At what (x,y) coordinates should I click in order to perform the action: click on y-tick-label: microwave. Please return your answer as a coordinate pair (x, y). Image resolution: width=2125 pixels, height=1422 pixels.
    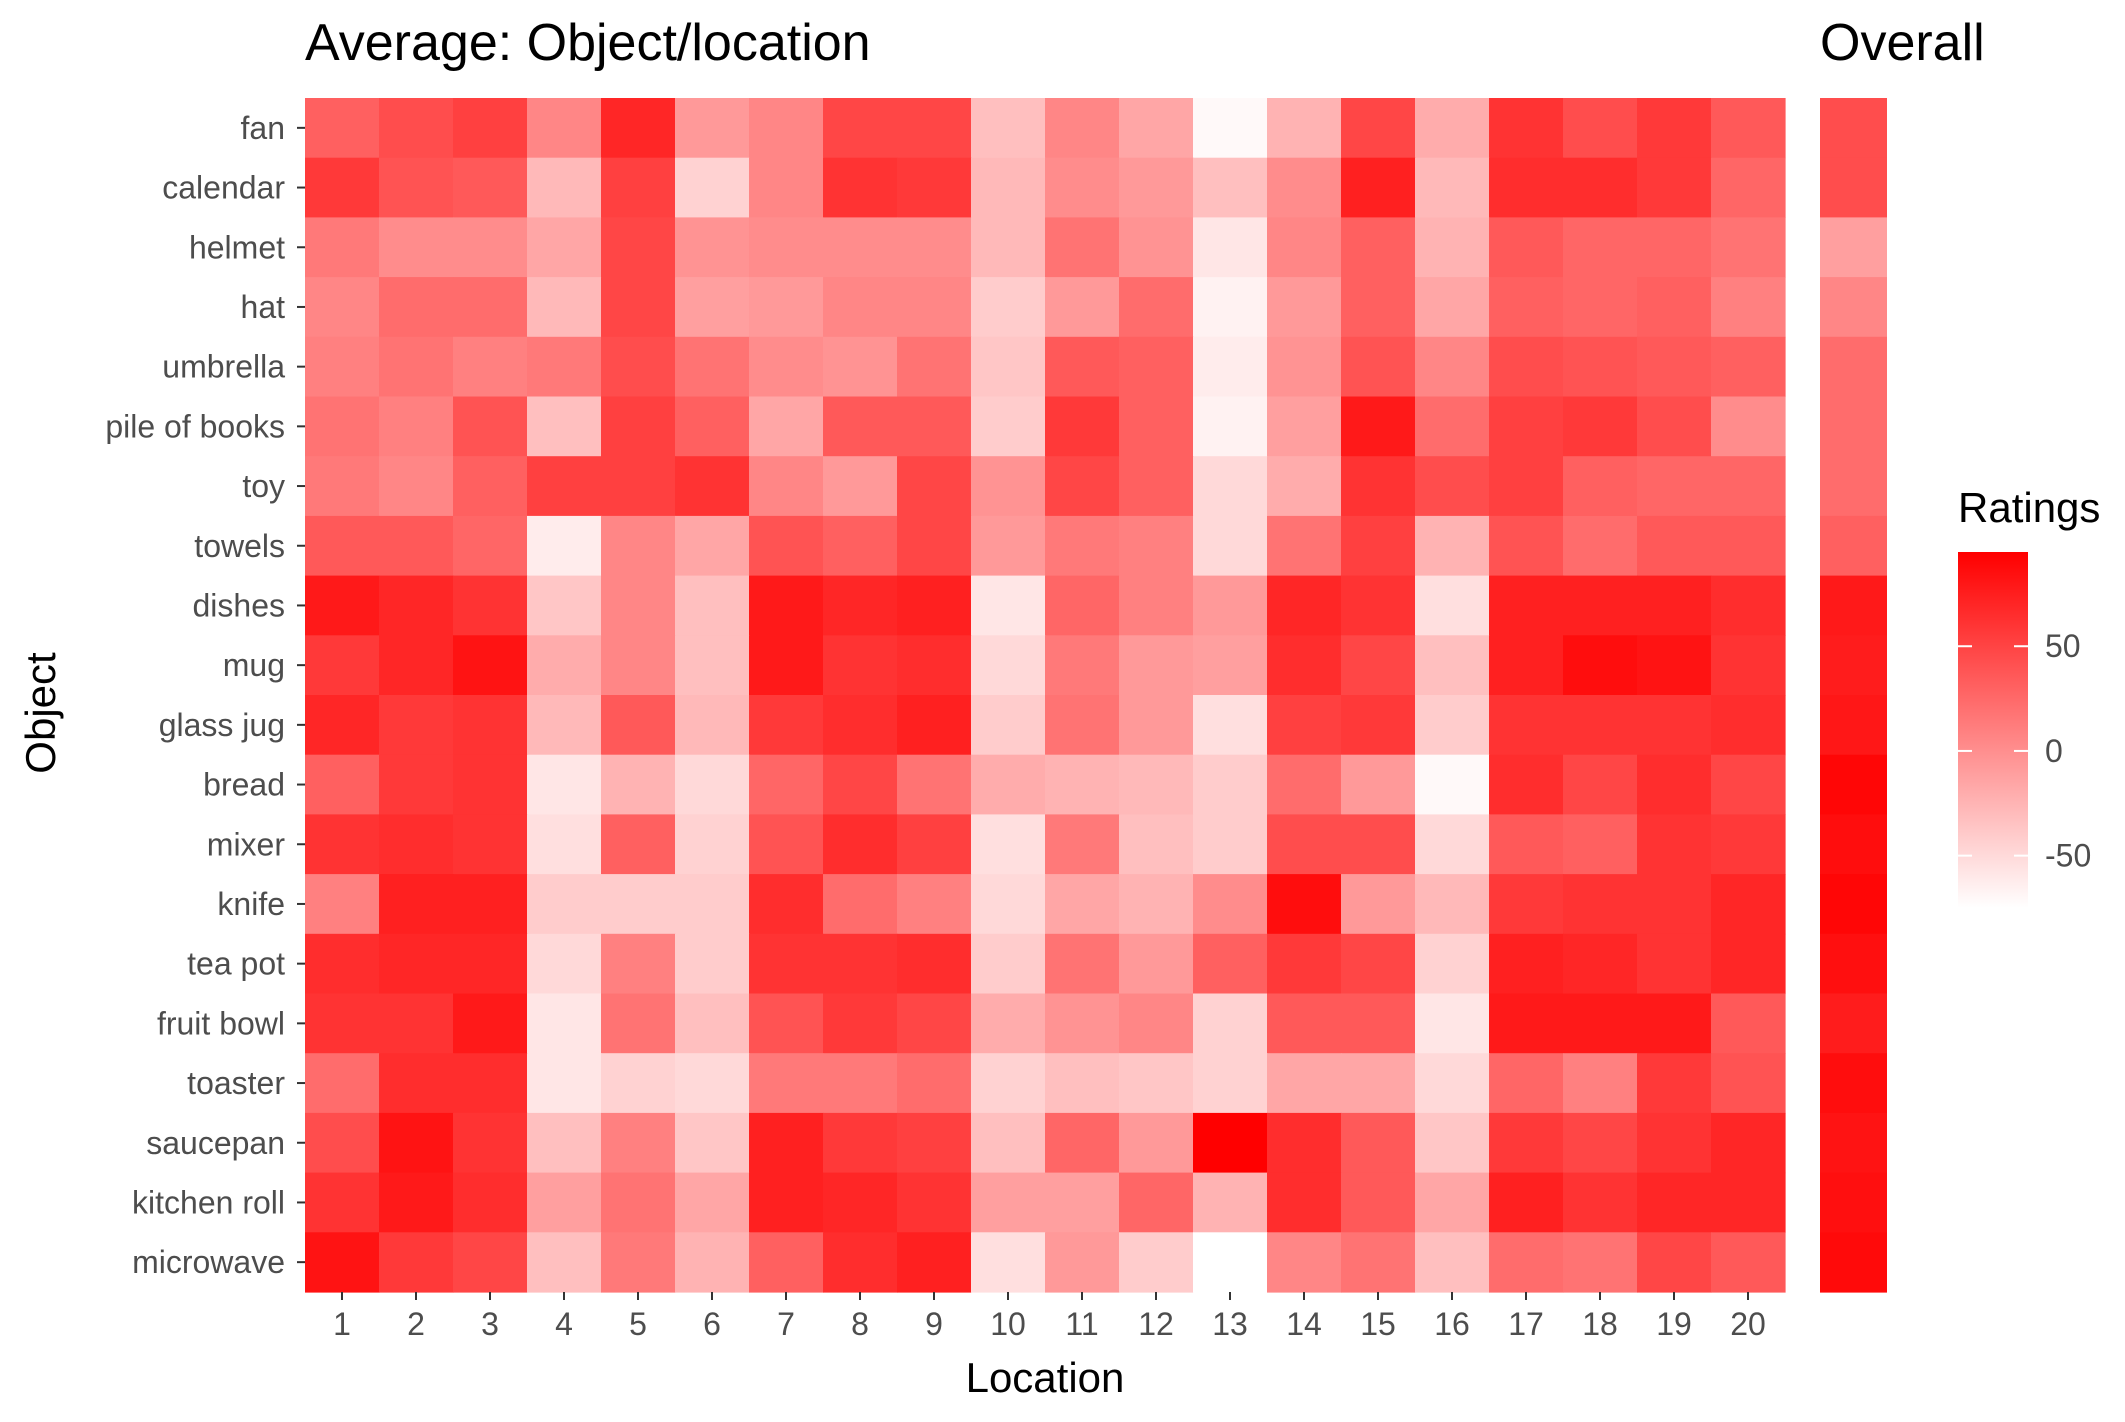
    Looking at the image, I should click on (208, 1262).